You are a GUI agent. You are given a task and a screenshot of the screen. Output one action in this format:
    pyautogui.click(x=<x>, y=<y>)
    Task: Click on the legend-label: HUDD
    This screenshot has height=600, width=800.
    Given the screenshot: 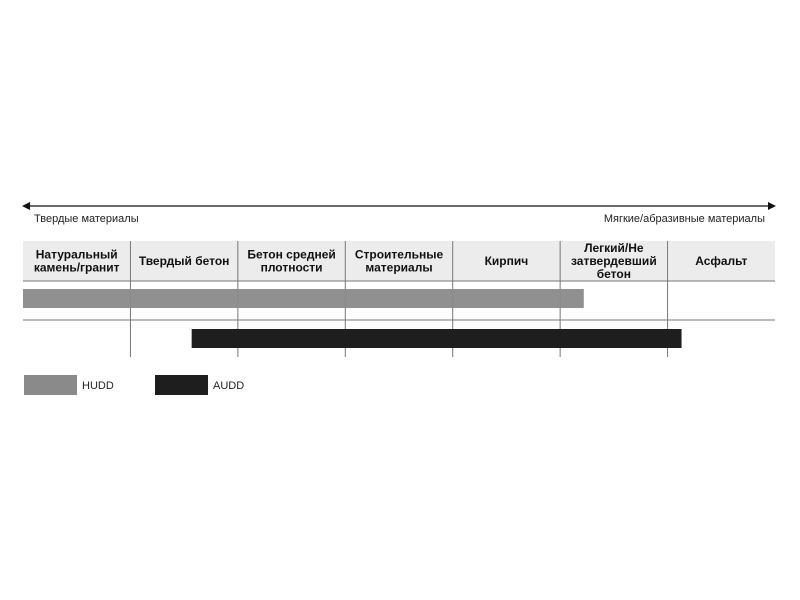 What is the action you would take?
    pyautogui.click(x=98, y=386)
    